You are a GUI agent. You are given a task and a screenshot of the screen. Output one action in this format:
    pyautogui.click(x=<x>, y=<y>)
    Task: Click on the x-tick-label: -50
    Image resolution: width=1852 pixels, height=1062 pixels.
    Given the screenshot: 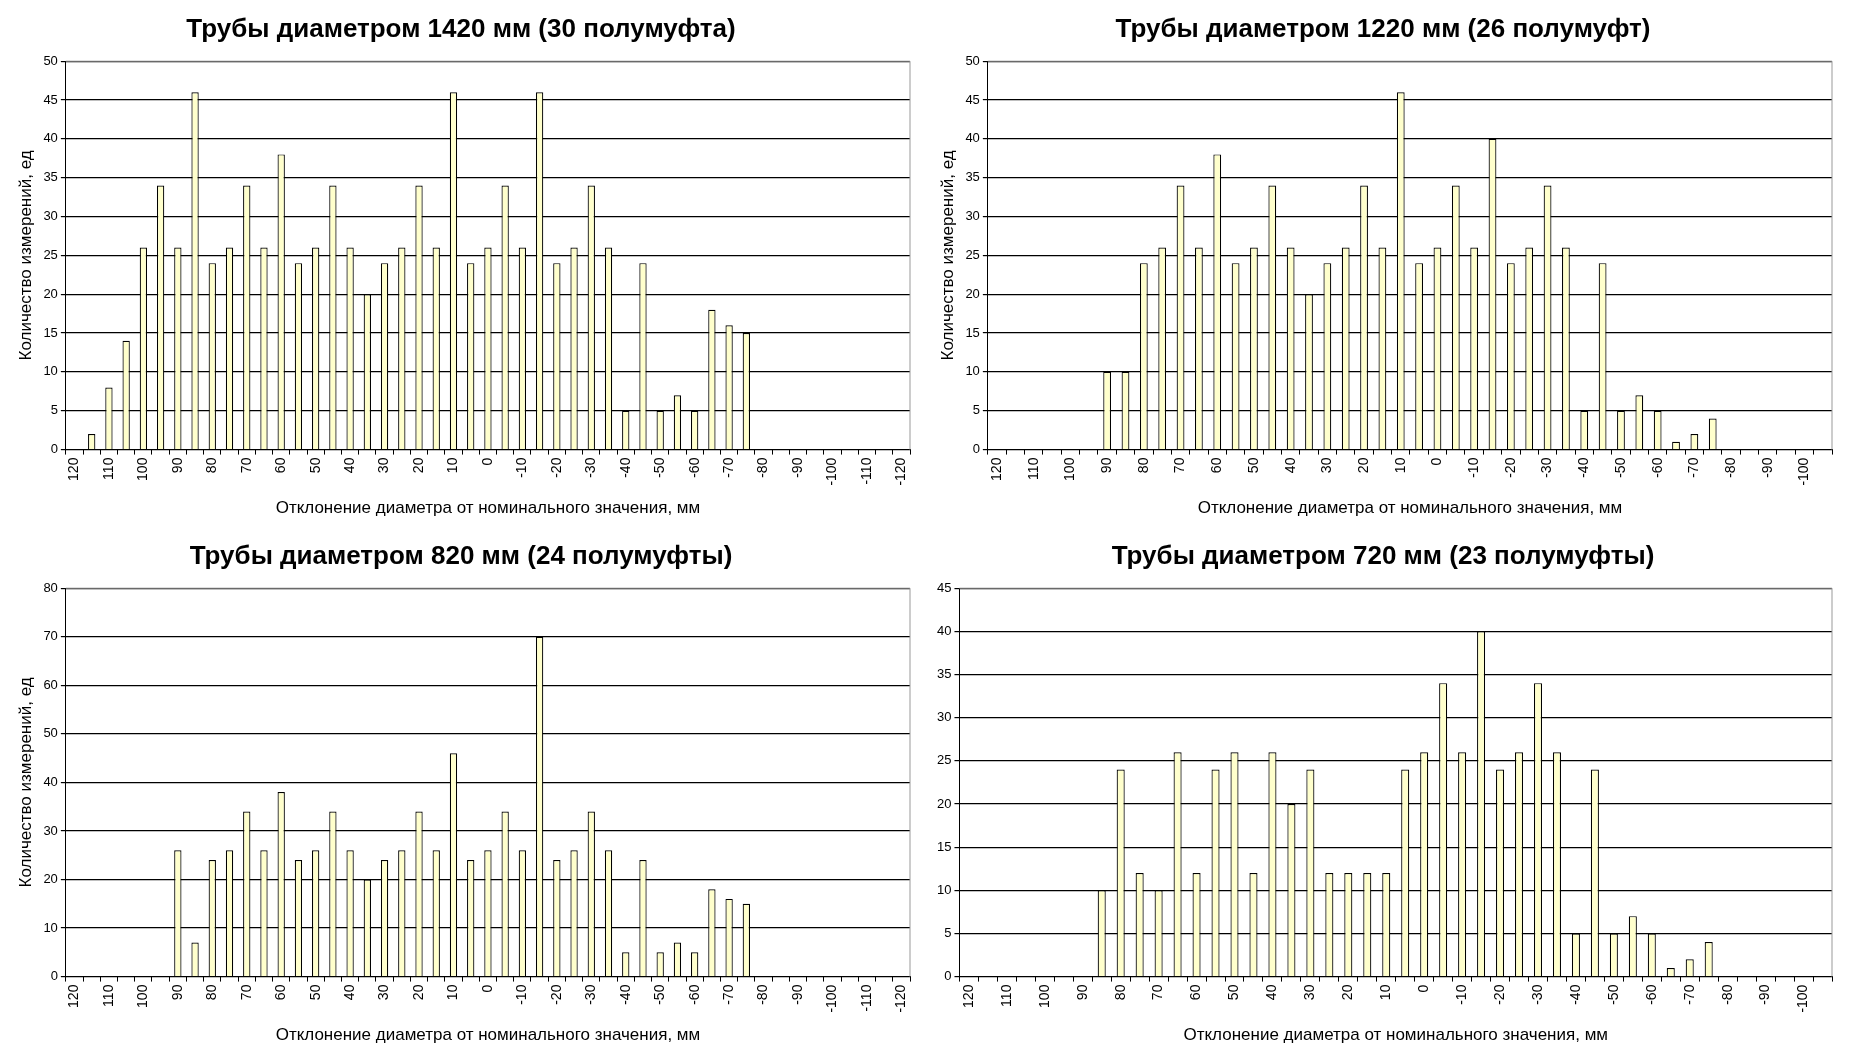 What is the action you would take?
    pyautogui.click(x=659, y=467)
    